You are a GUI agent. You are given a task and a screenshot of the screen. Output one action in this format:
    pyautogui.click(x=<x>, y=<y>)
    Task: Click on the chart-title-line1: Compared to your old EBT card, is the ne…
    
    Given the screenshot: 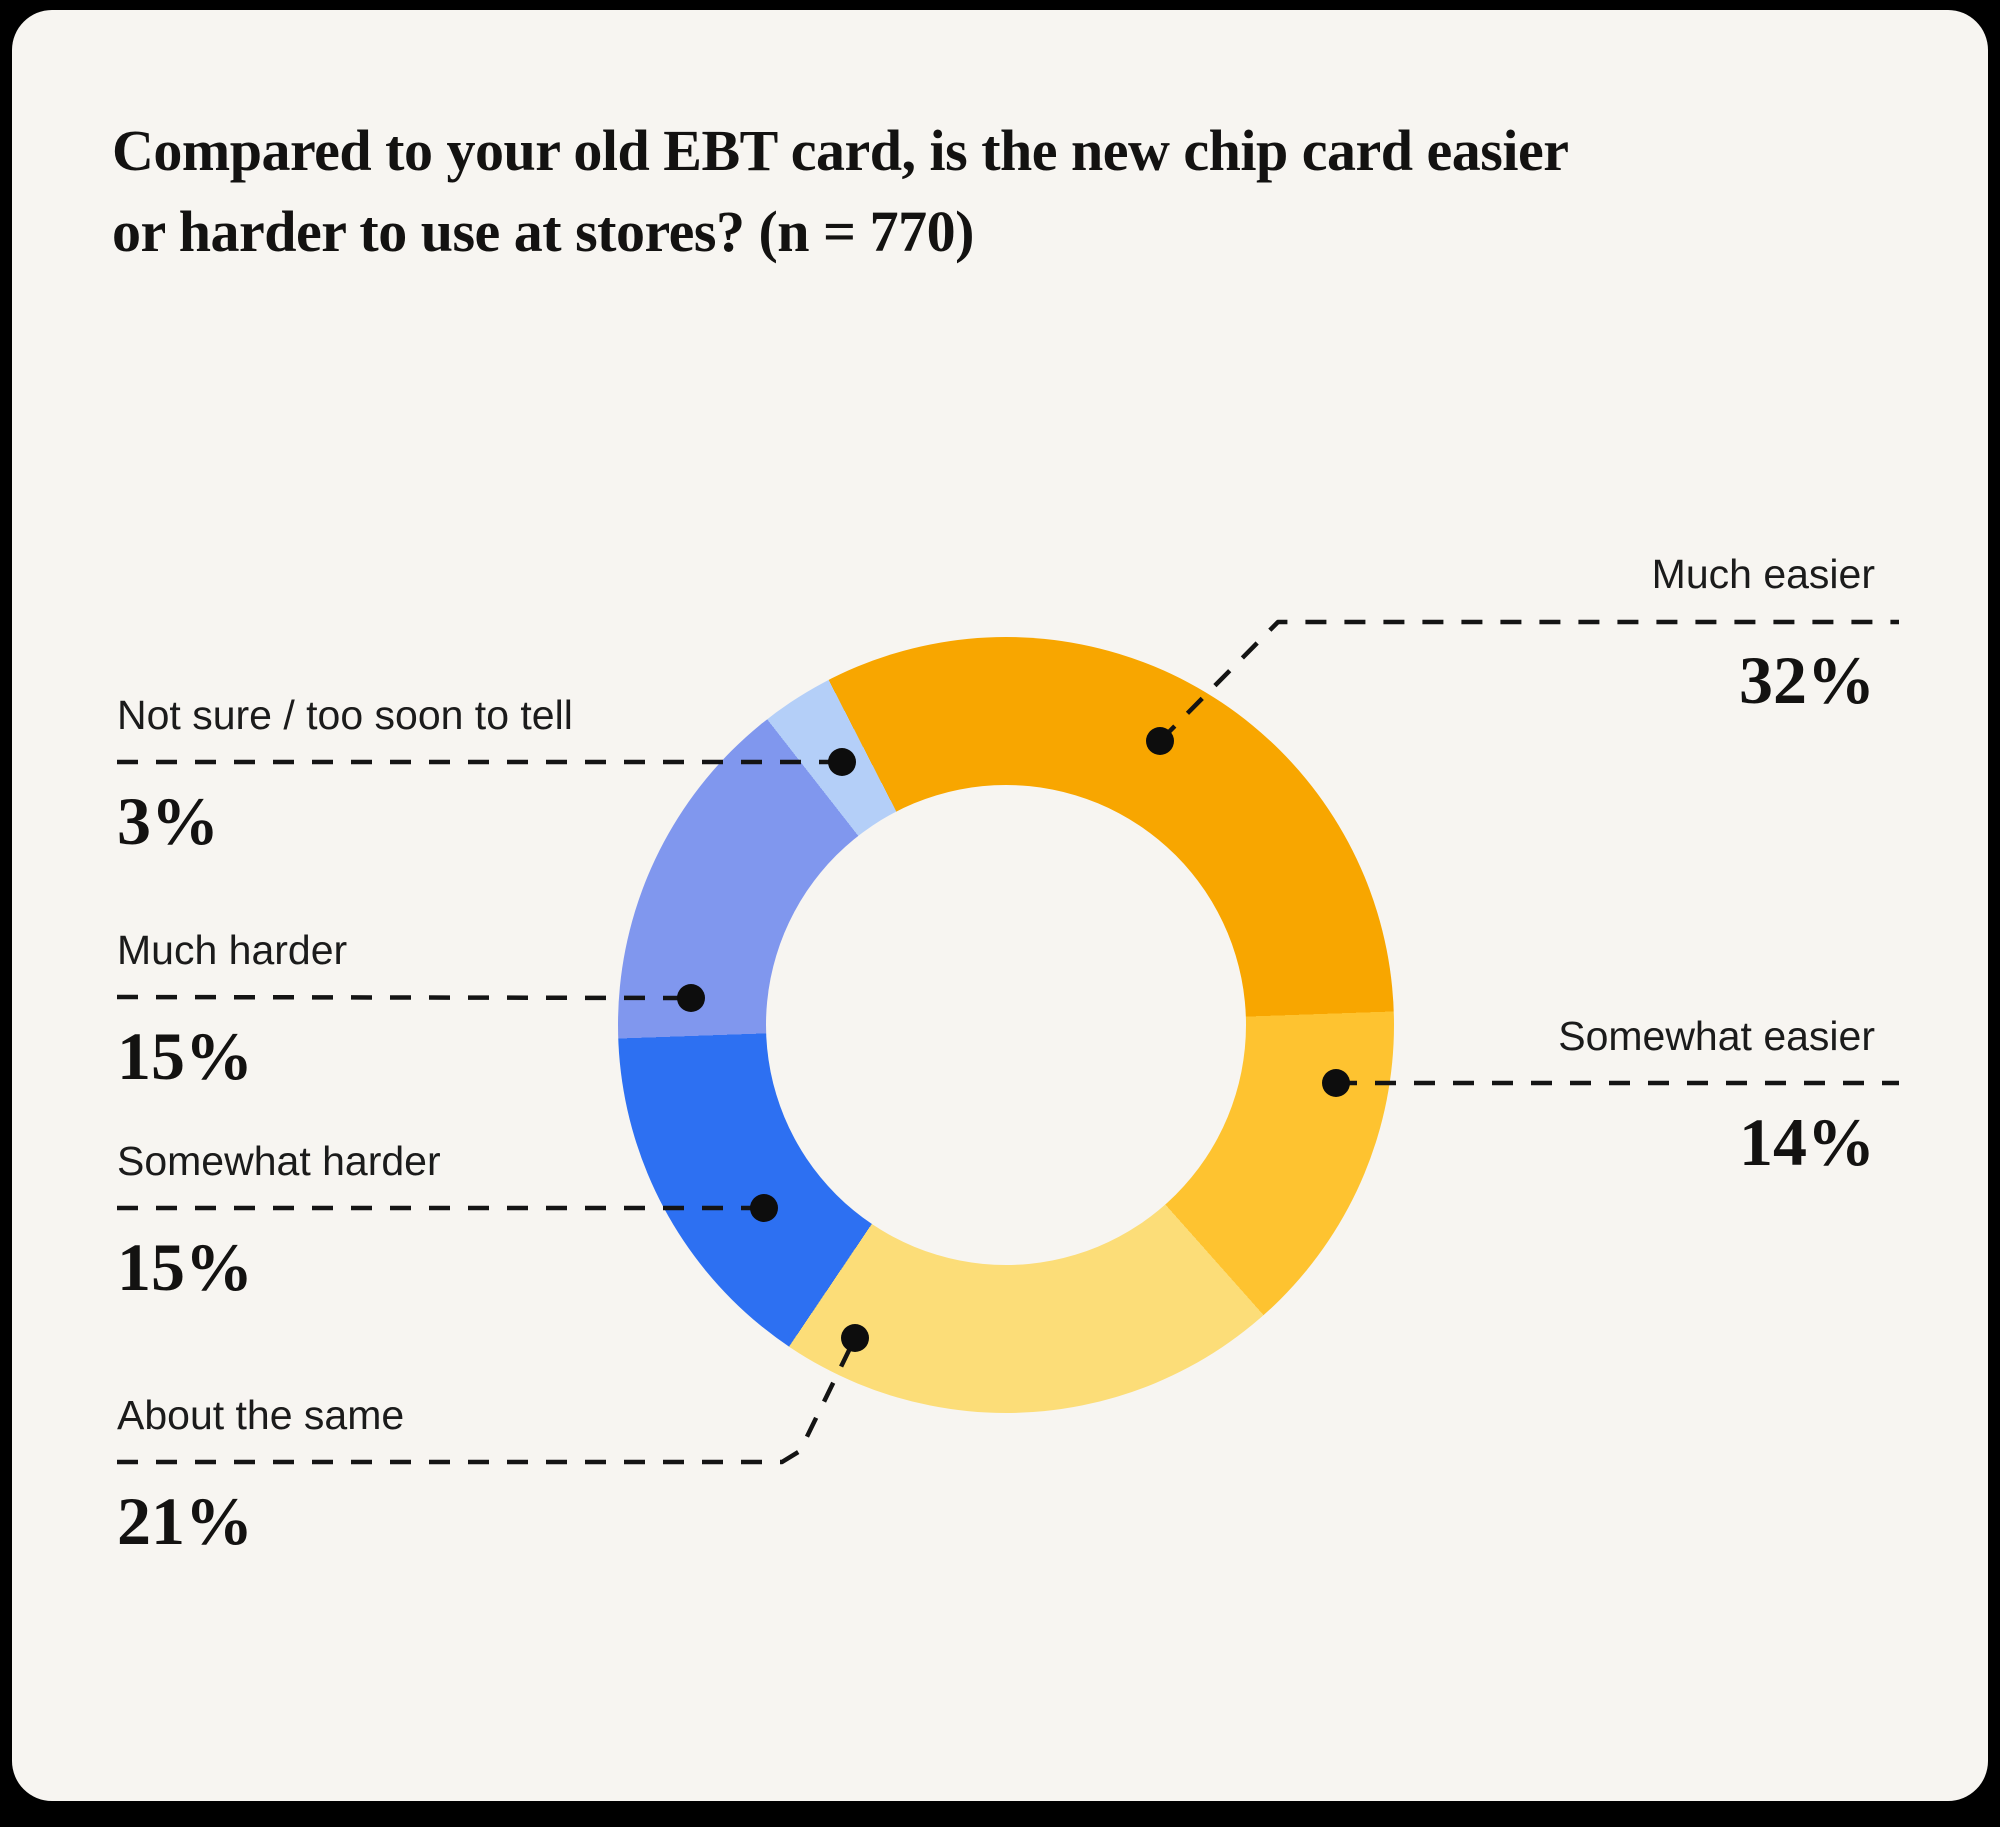 What is the action you would take?
    pyautogui.click(x=992, y=150)
    